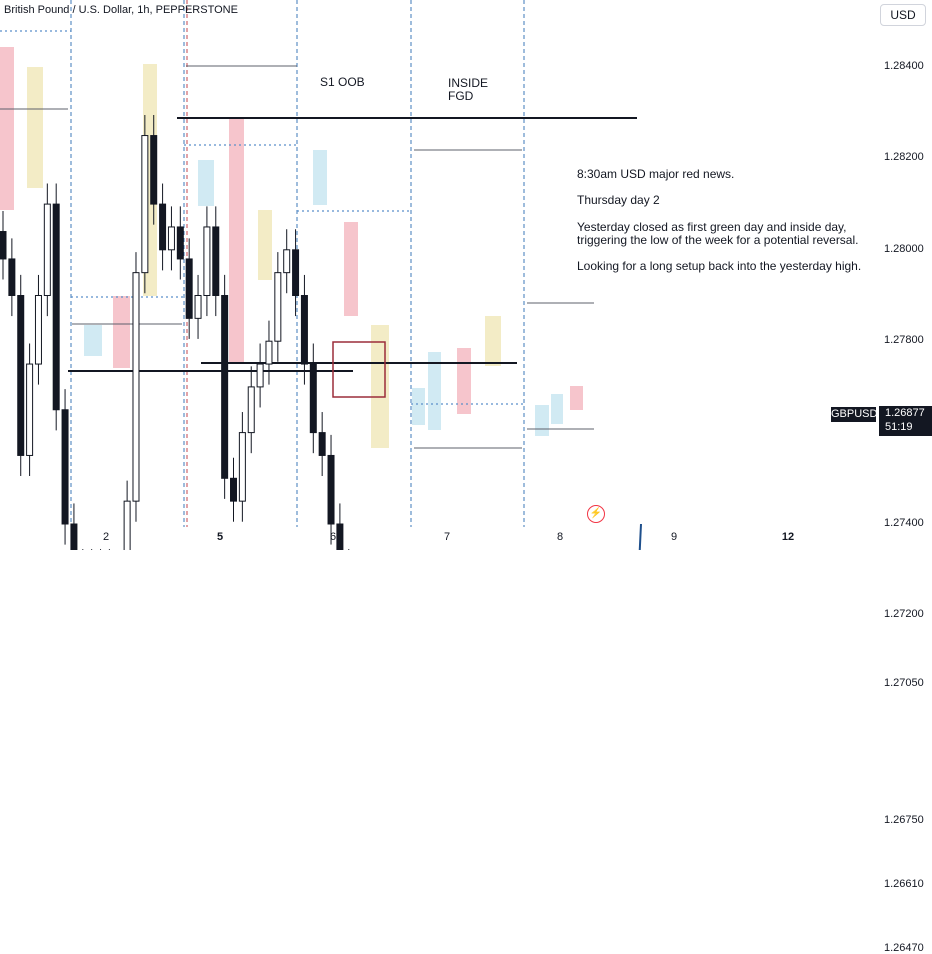 Image resolution: width=932 pixels, height=954 pixels. What do you see at coordinates (596, 514) in the screenshot?
I see `lightning-icon: ⚡` at bounding box center [596, 514].